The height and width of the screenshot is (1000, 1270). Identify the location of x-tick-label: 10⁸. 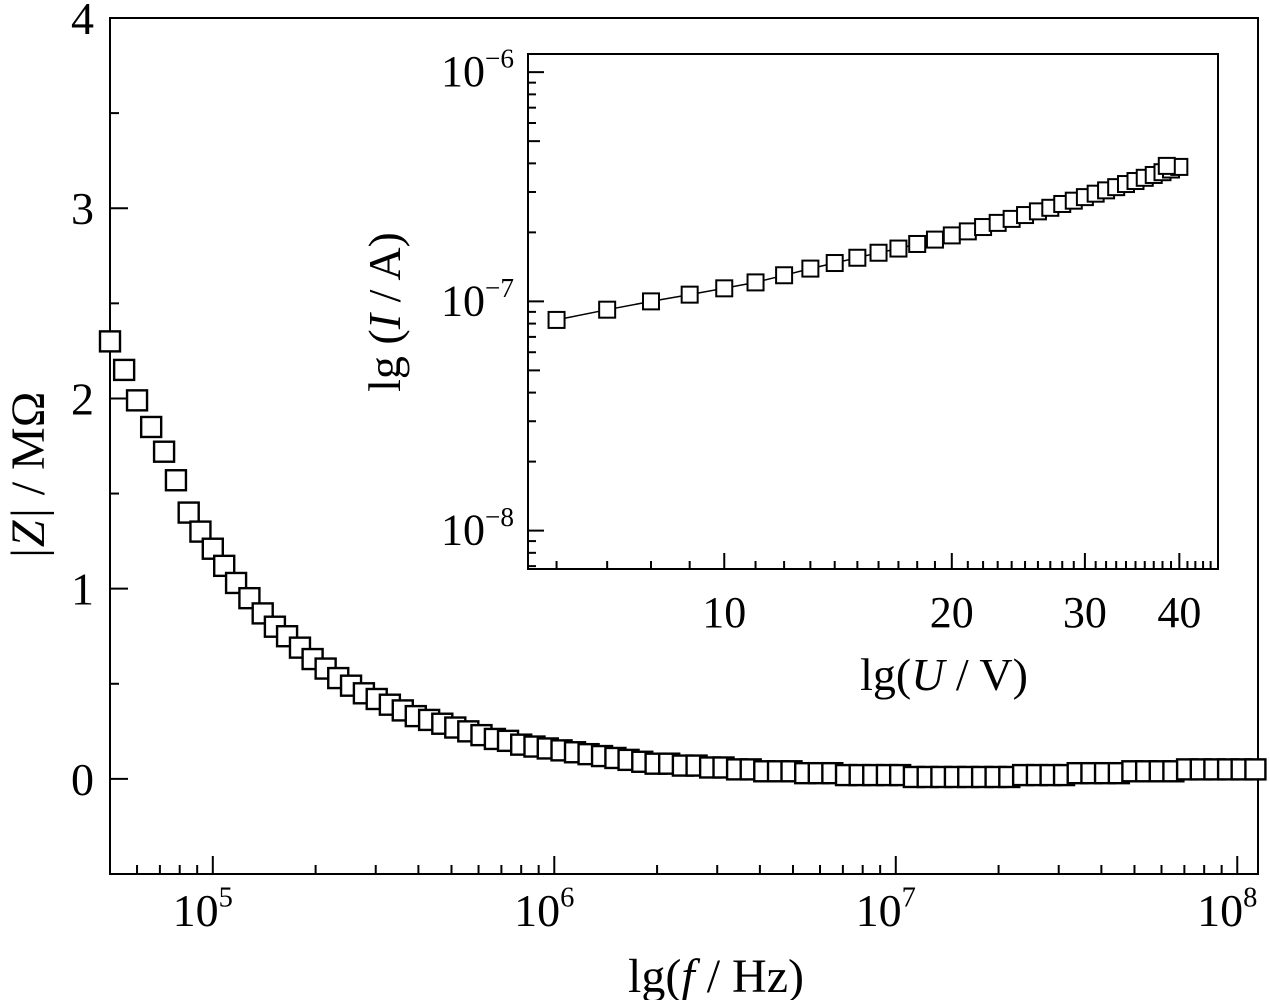
(1227, 909).